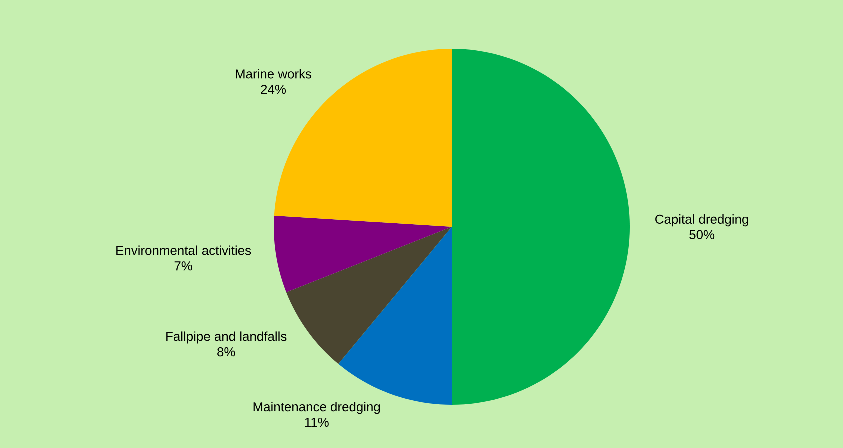 The image size is (843, 448). What do you see at coordinates (226, 338) in the screenshot?
I see `slice-label: Fallpipe and landfalls` at bounding box center [226, 338].